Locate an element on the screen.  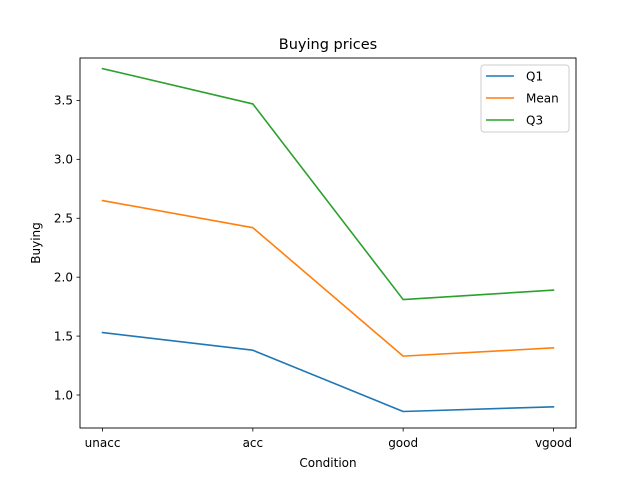
legend-box is located at coordinates (525, 98).